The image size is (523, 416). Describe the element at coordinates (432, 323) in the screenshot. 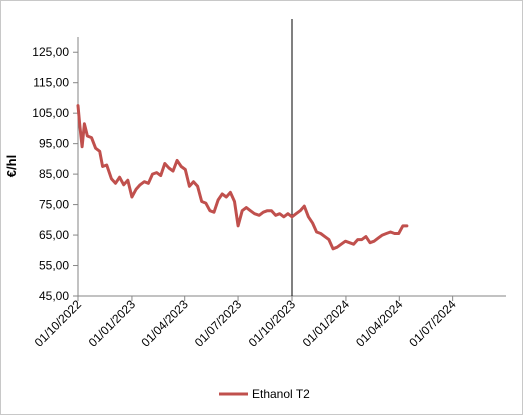

I see `x-tick-label: 01/07/2024` at that location.